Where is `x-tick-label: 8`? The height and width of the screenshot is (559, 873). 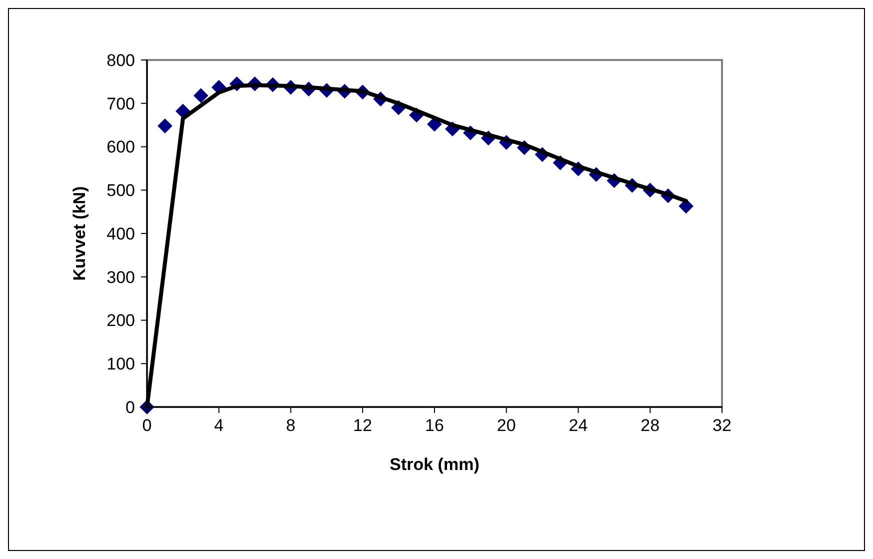 x-tick-label: 8 is located at coordinates (291, 425).